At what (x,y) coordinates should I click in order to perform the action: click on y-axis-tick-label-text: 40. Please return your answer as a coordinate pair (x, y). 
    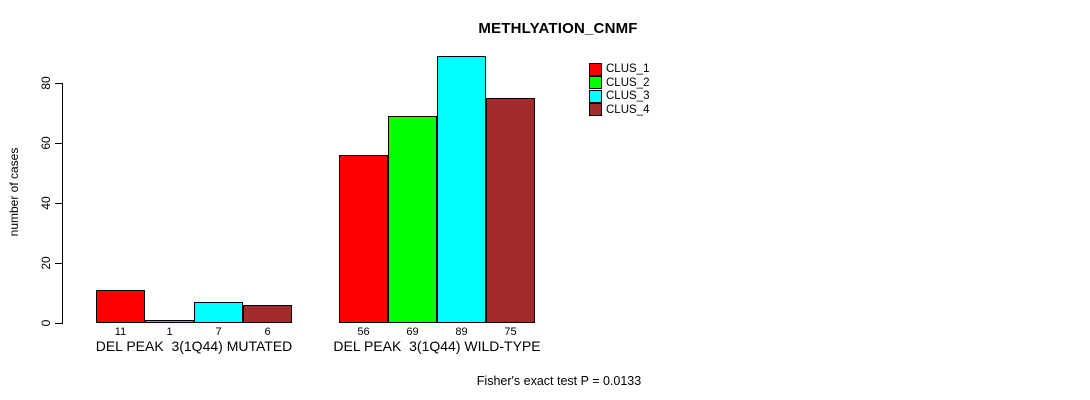
    Looking at the image, I should click on (46, 203).